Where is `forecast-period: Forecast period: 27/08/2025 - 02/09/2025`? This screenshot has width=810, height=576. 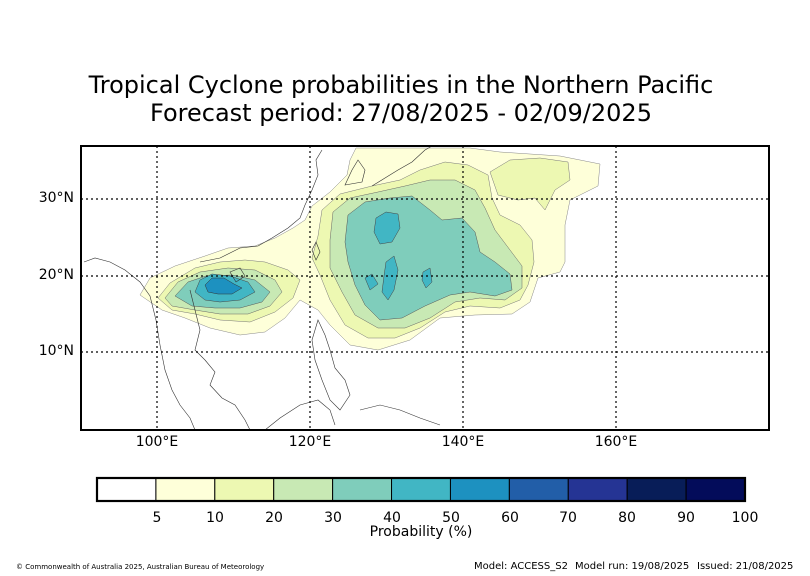
forecast-period: Forecast period: 27/08/2025 - 02/09/2025 is located at coordinates (401, 113).